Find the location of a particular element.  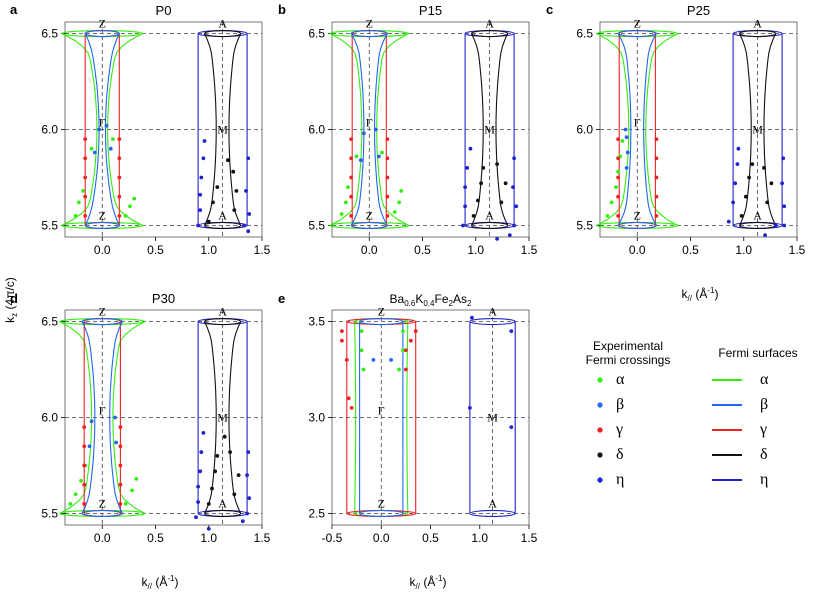

panel-letter-c: c is located at coordinates (549, 9).